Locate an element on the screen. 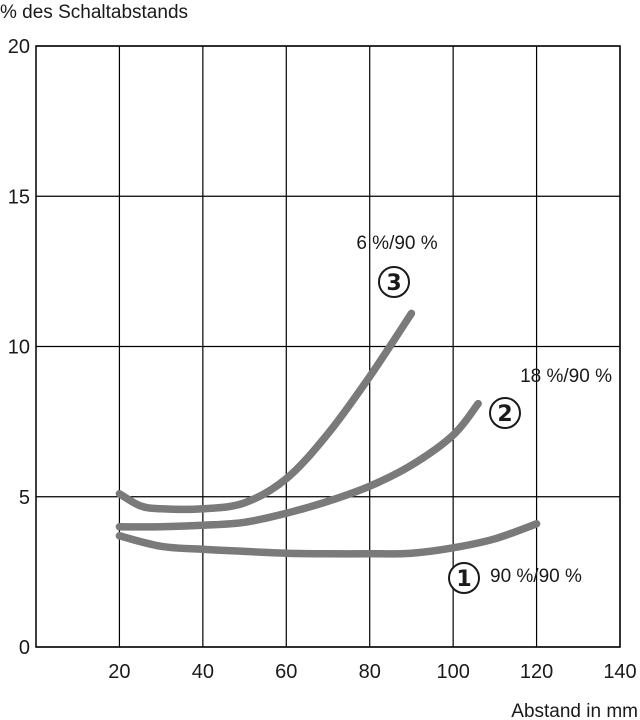 The image size is (640, 720). series-label-3: 3 6 %/90 % is located at coordinates (397, 265).